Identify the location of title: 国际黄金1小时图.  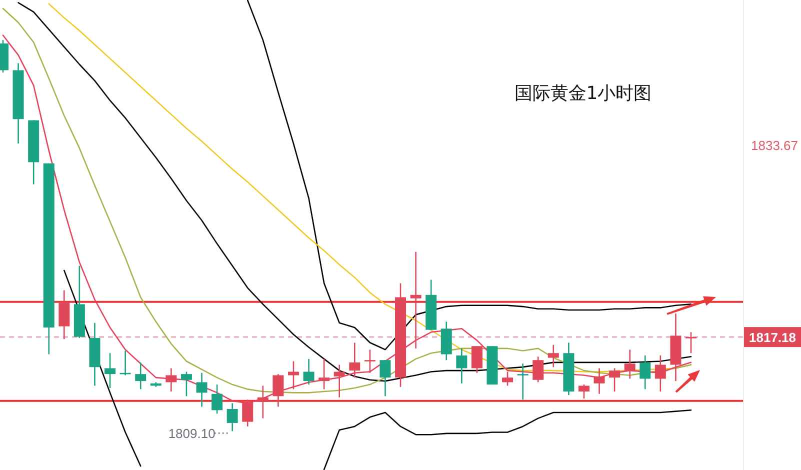
(583, 93).